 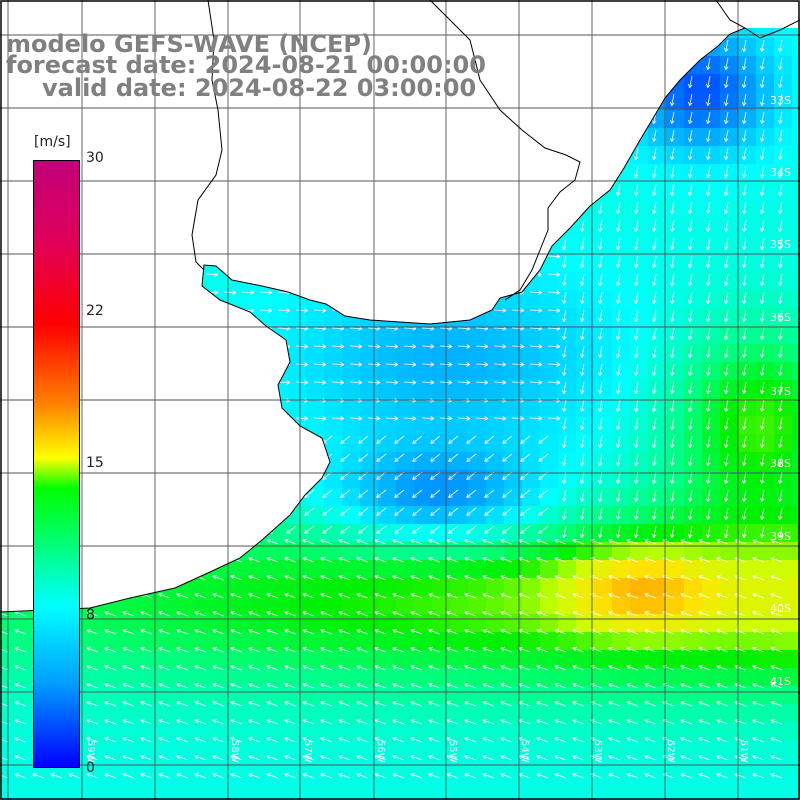 What do you see at coordinates (307, 751) in the screenshot?
I see `lon-label: 57W` at bounding box center [307, 751].